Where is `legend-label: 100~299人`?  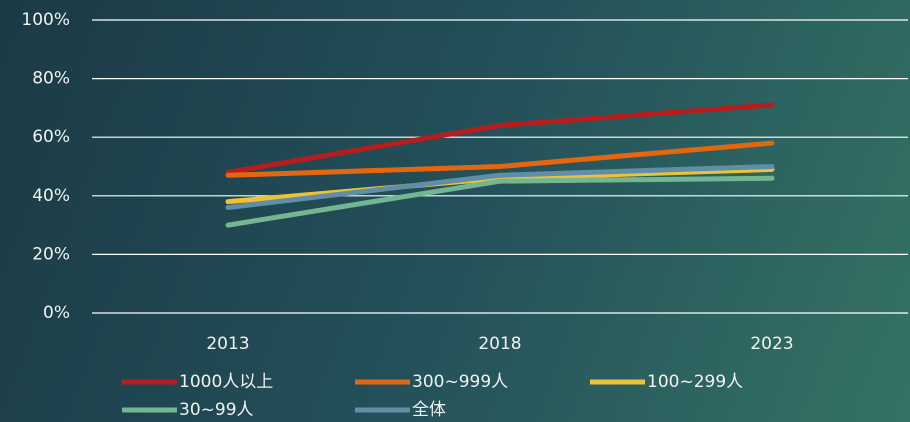 legend-label: 100~299人 is located at coordinates (695, 382).